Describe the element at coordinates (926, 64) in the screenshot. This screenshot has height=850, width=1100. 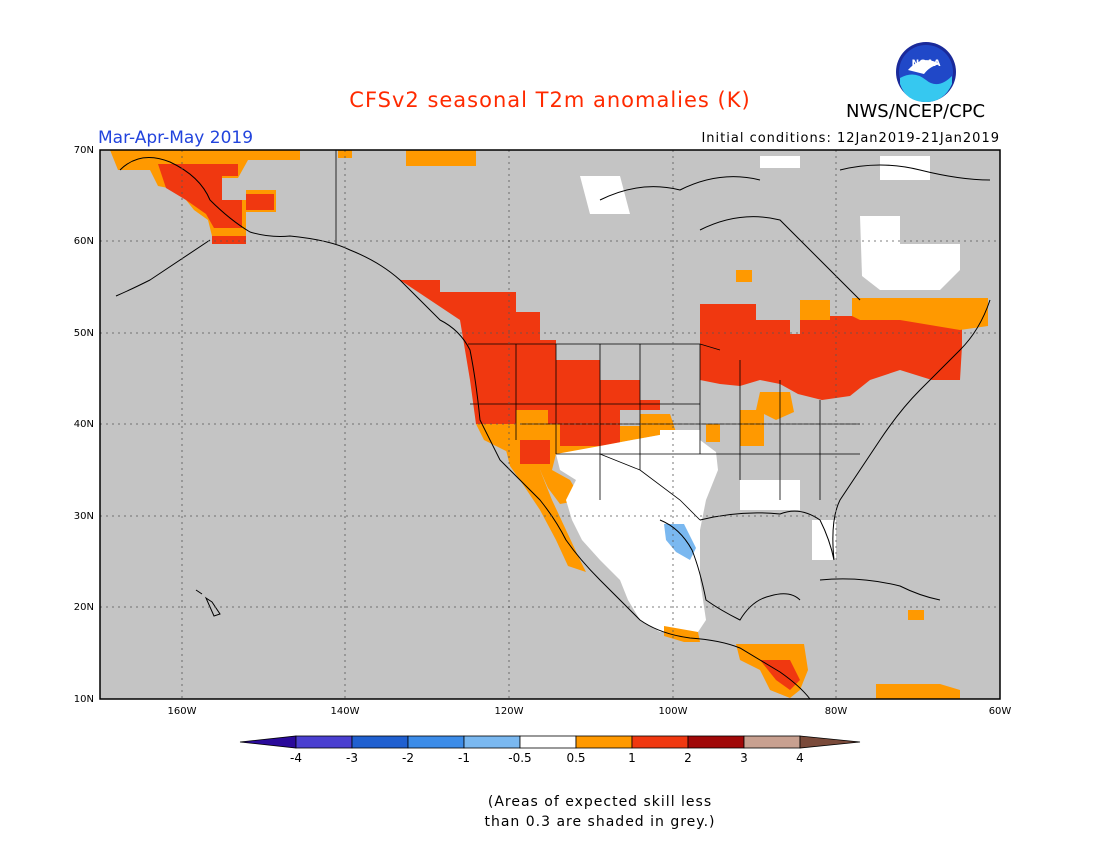
I see `logo-label: NOAA` at that location.